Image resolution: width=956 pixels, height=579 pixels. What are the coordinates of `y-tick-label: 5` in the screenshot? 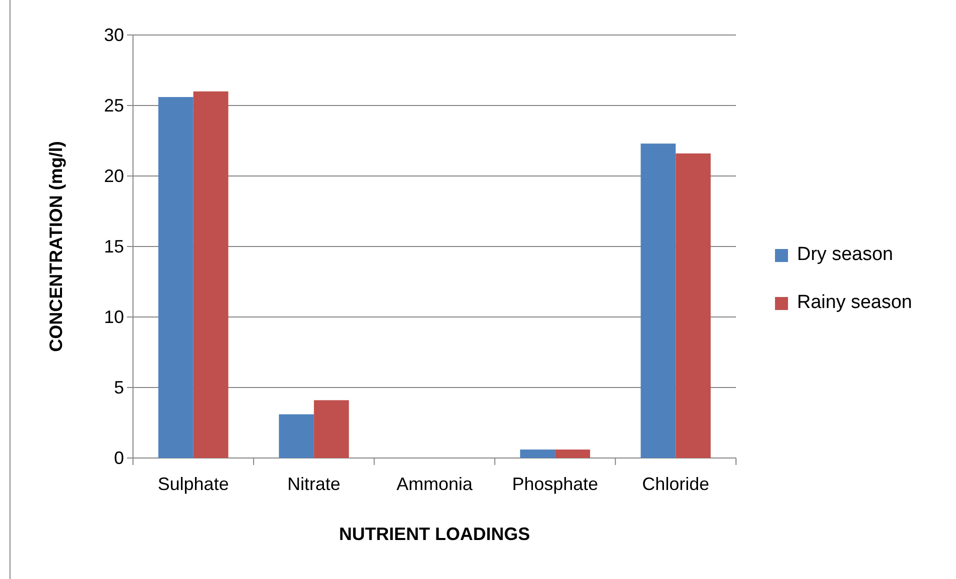 It's located at (119, 387).